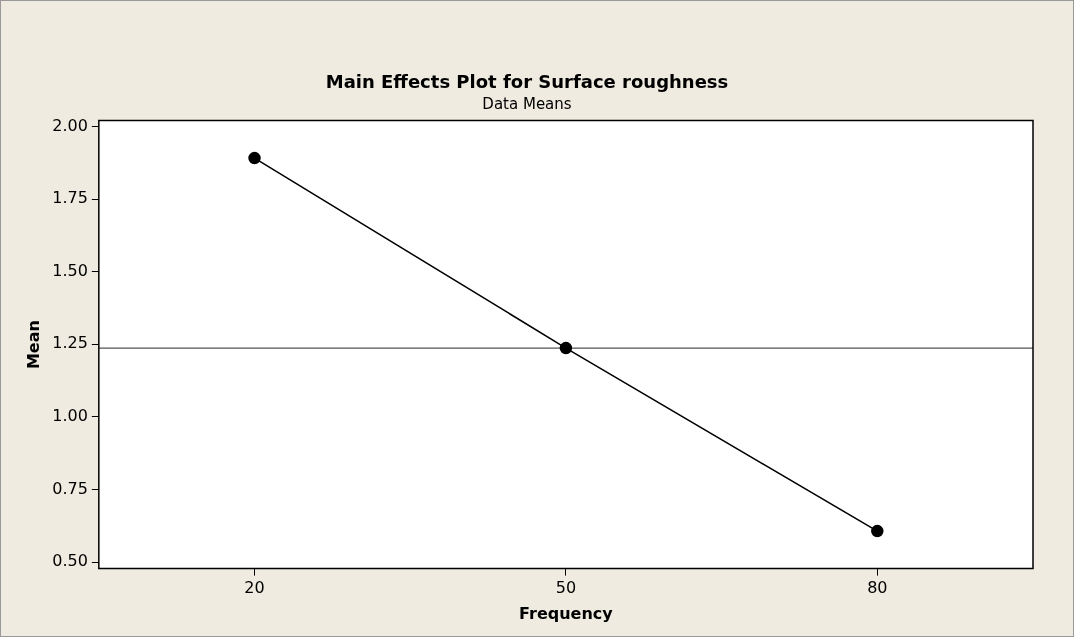  Describe the element at coordinates (254, 588) in the screenshot. I see `x-tick-label: 20` at that location.